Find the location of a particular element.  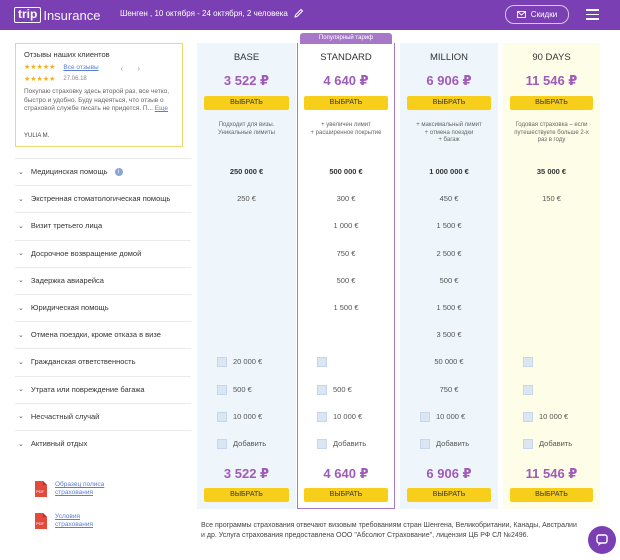

coverage-row-label: ⌄ Визит третьего лица is located at coordinates (60, 225).